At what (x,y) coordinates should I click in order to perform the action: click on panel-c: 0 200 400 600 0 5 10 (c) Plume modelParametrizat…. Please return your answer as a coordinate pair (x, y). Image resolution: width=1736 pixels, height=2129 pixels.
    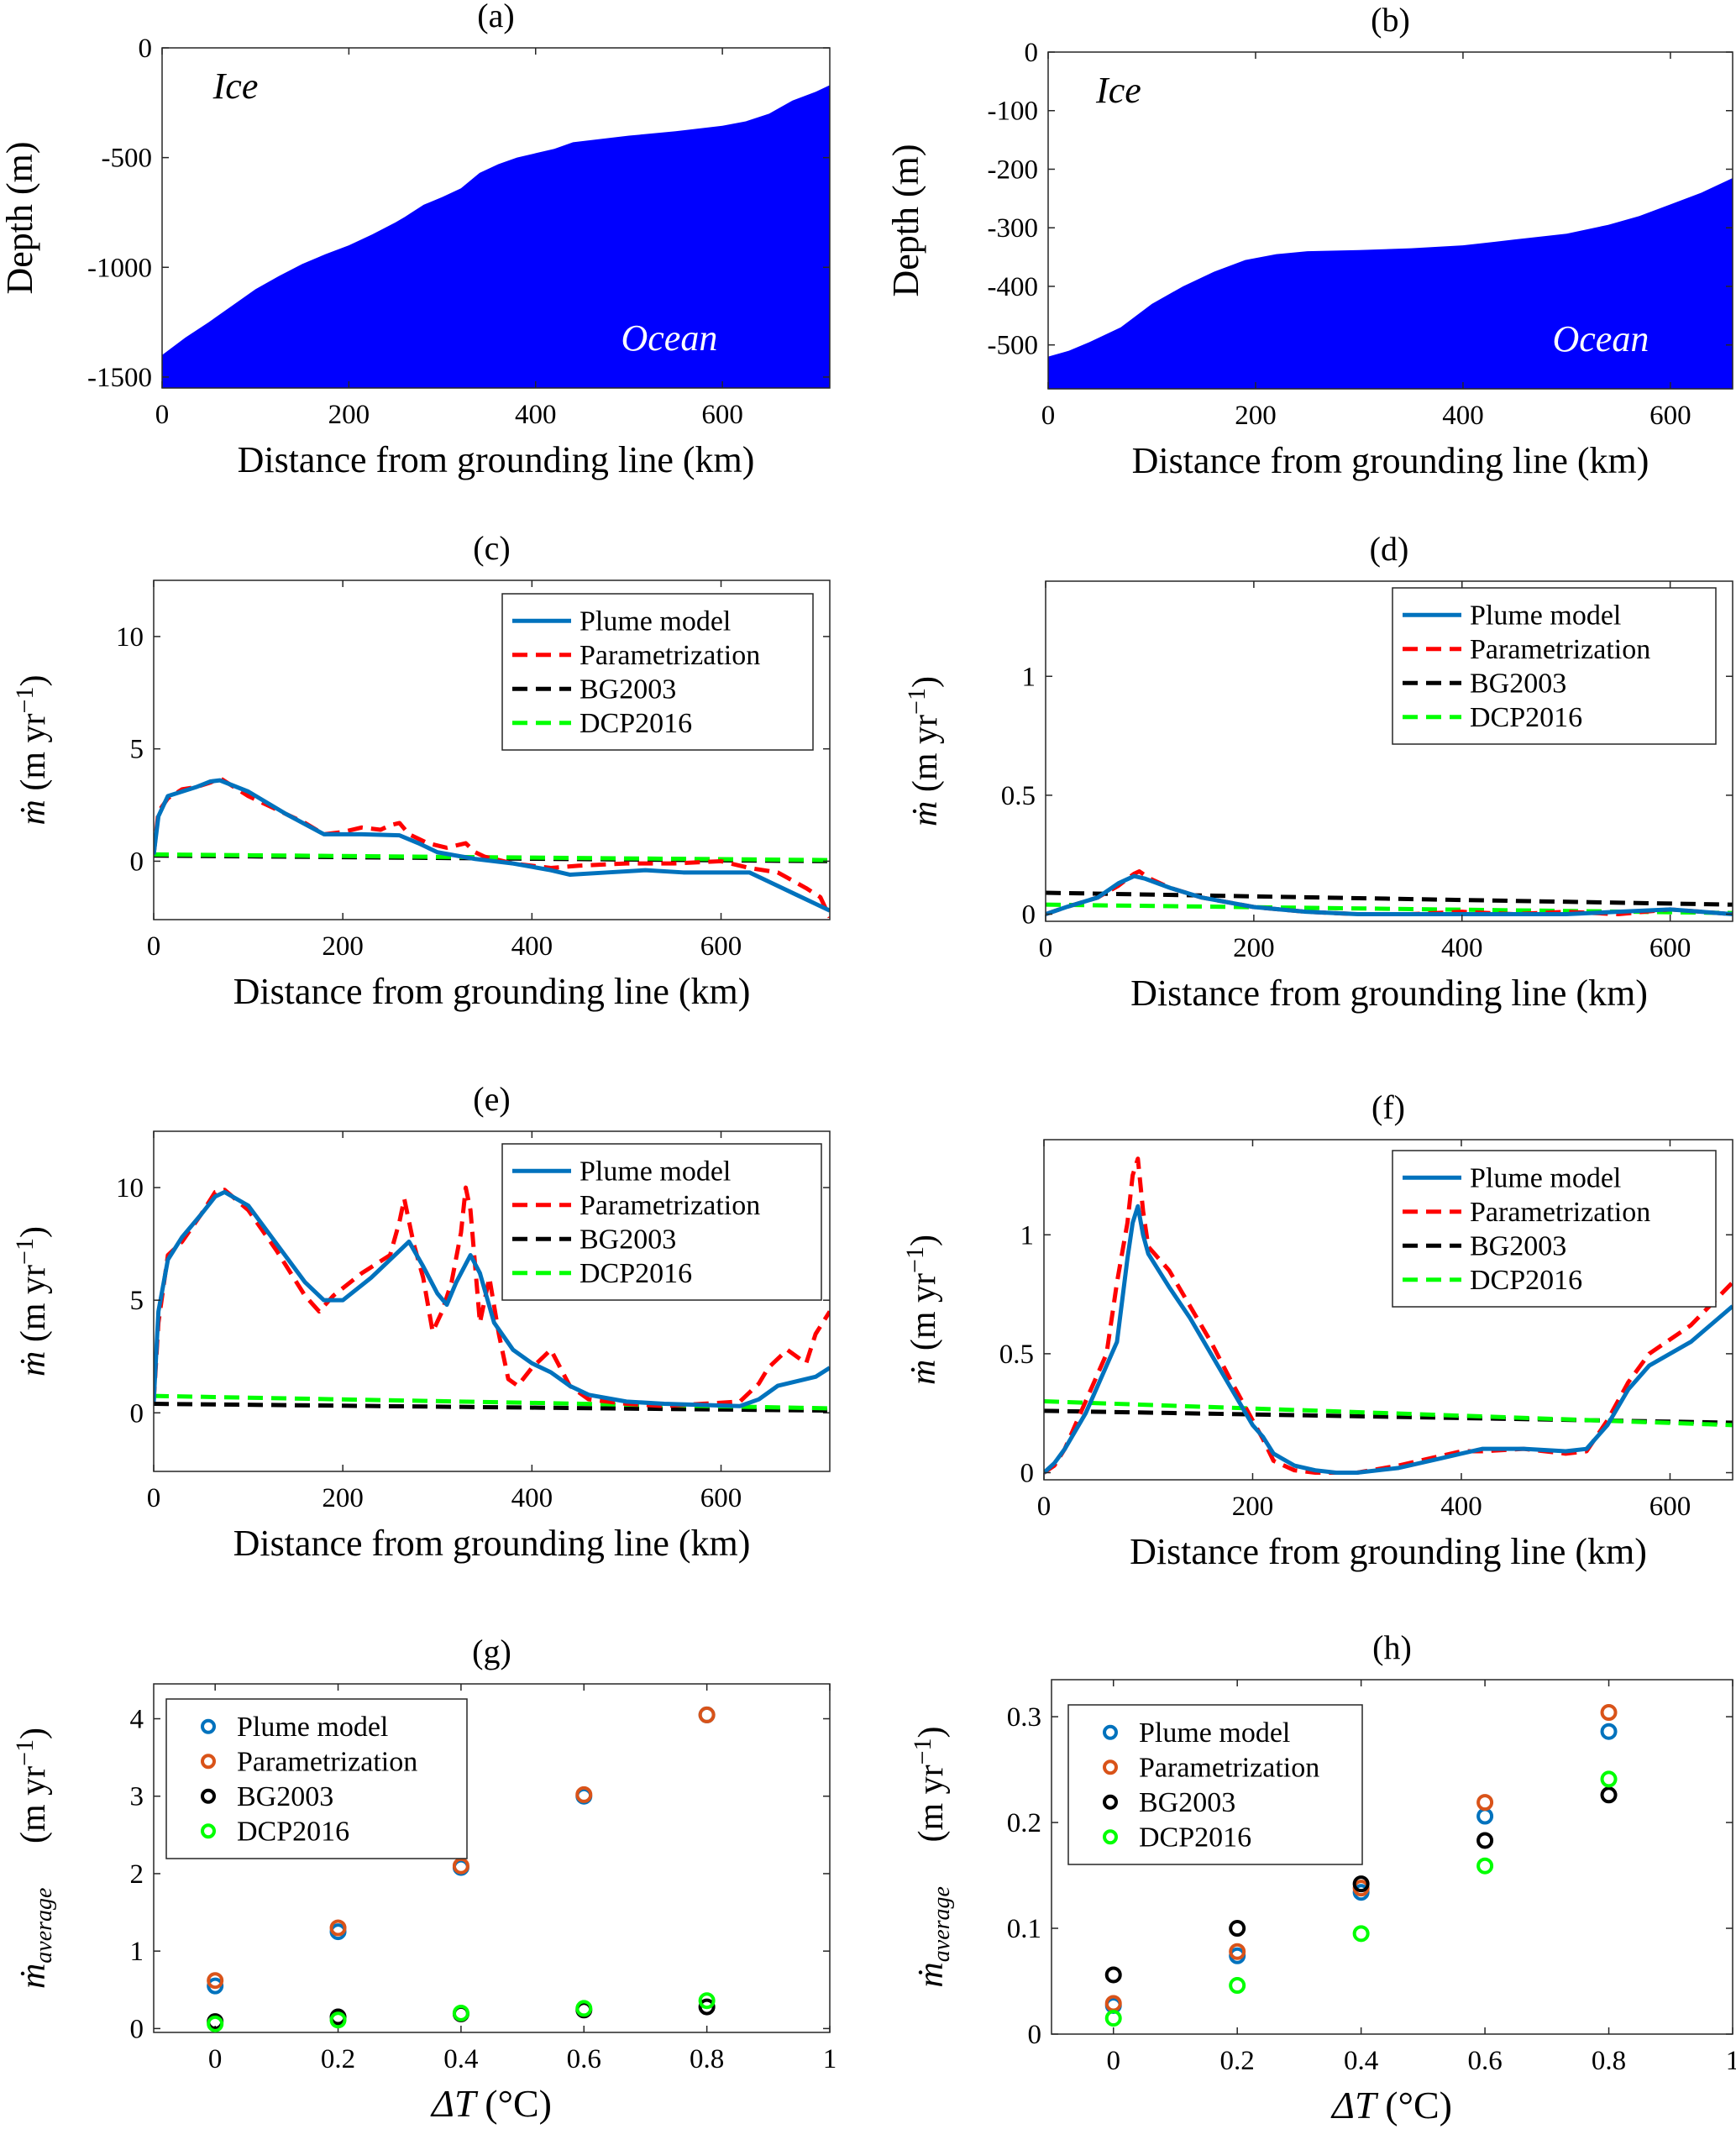
    Looking at the image, I should click on (421, 771).